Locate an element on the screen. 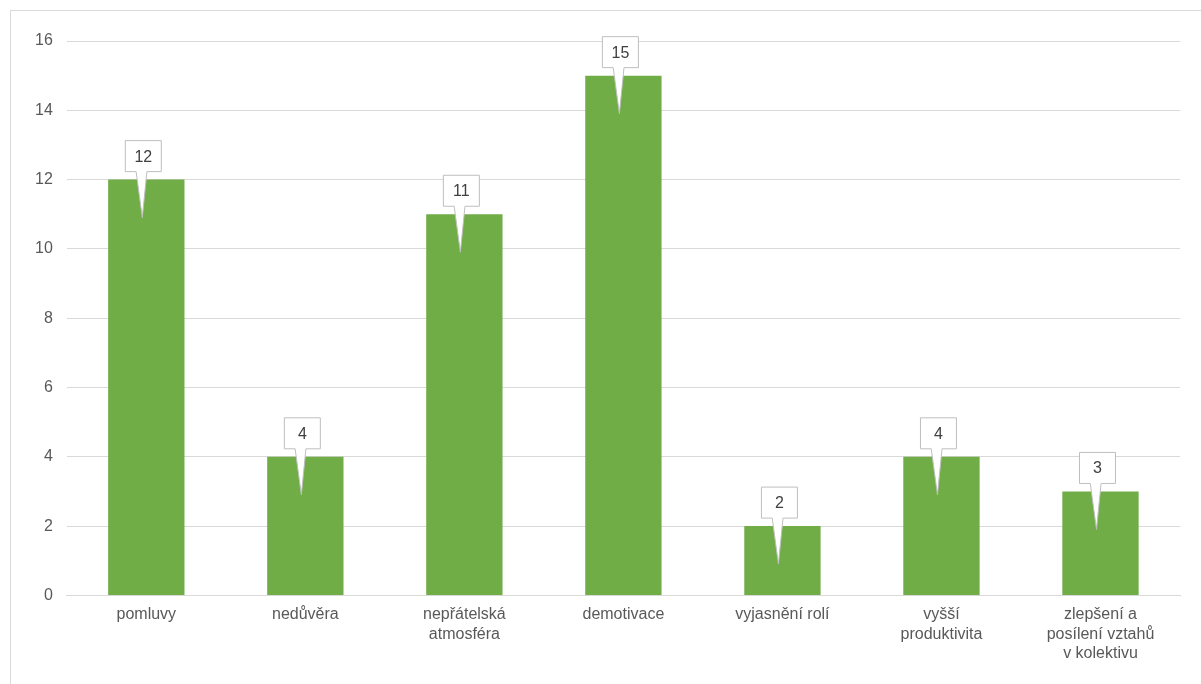 The width and height of the screenshot is (1201, 684). data-label: 15 is located at coordinates (620, 52).